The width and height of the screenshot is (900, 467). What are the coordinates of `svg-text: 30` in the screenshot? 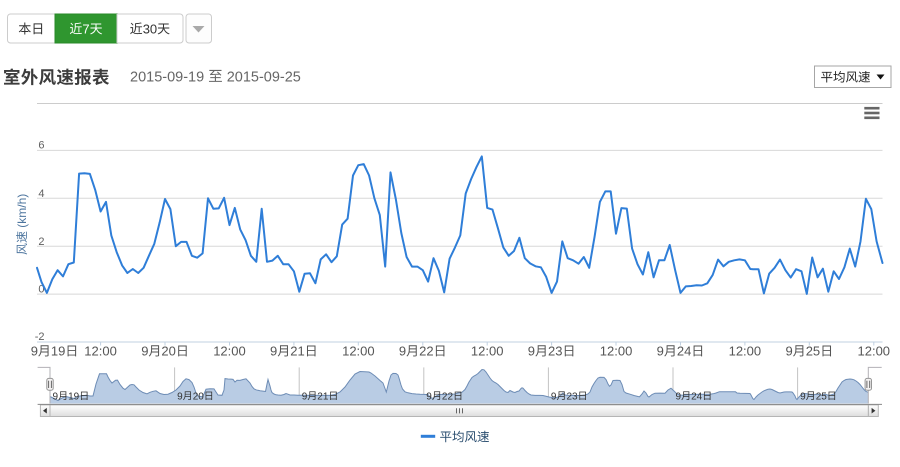 It's located at (150, 28).